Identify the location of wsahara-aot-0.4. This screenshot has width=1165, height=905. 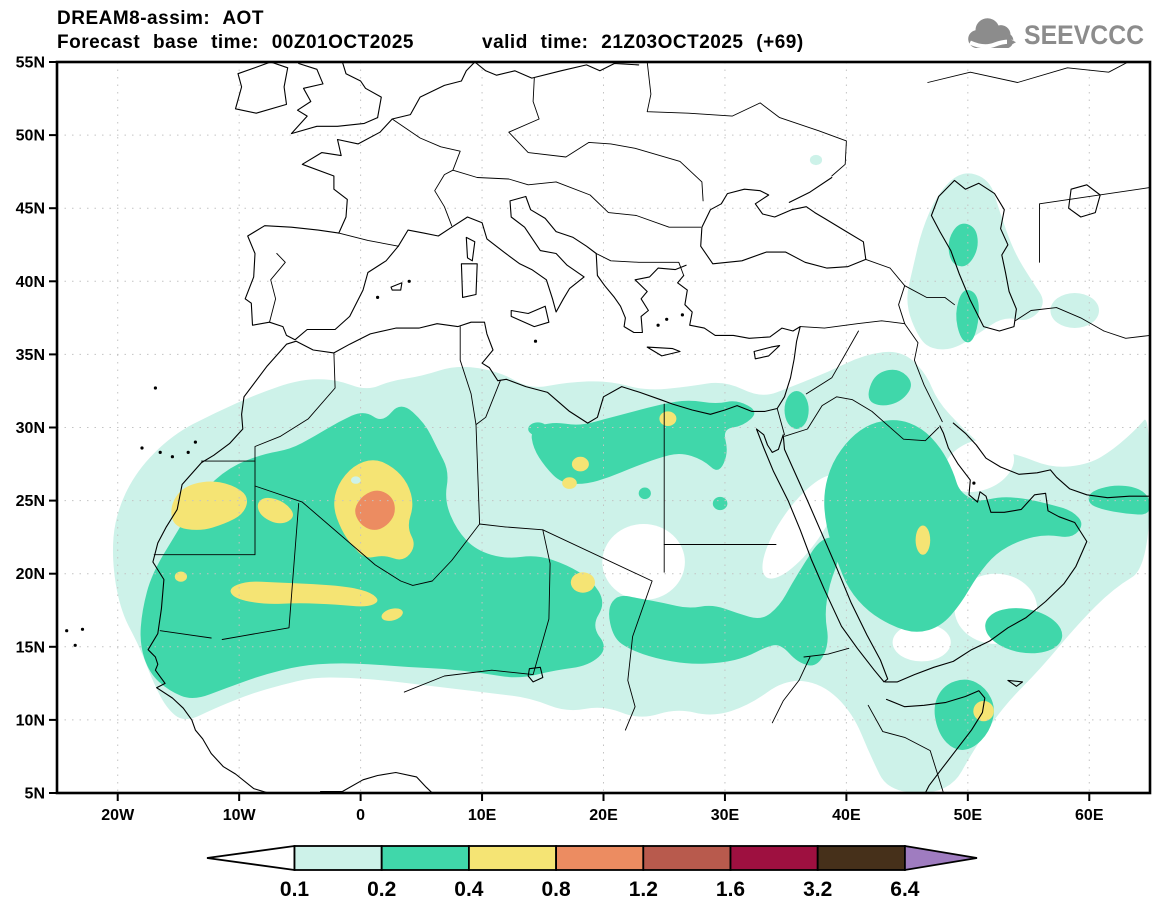
(209, 505).